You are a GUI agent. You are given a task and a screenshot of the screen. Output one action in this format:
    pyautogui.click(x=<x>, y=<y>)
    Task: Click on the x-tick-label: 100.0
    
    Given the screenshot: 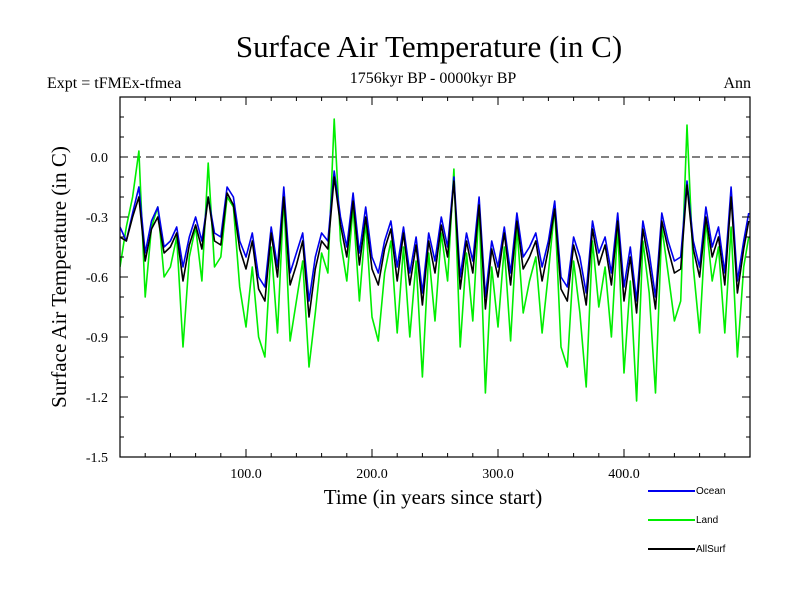 What is the action you would take?
    pyautogui.click(x=246, y=474)
    